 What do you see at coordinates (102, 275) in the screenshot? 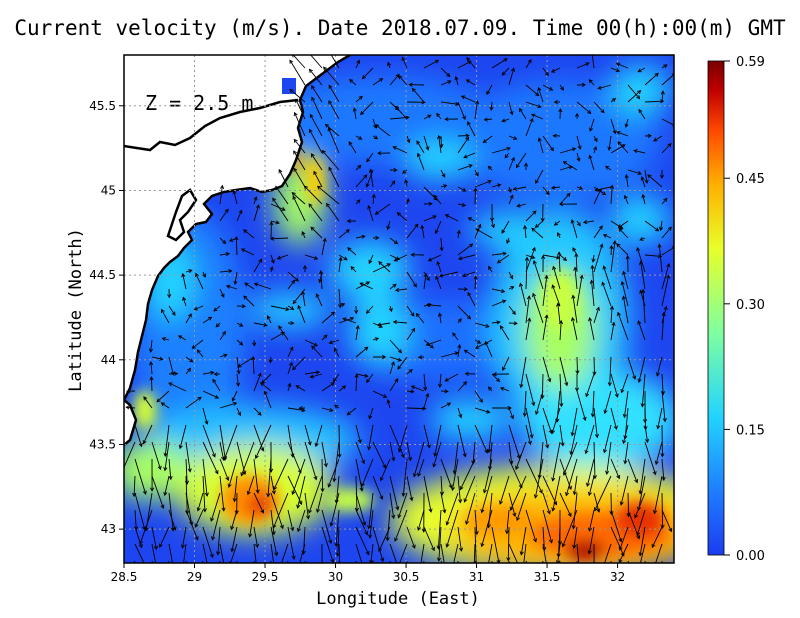
I see `y-tick-label: 44.5` at bounding box center [102, 275].